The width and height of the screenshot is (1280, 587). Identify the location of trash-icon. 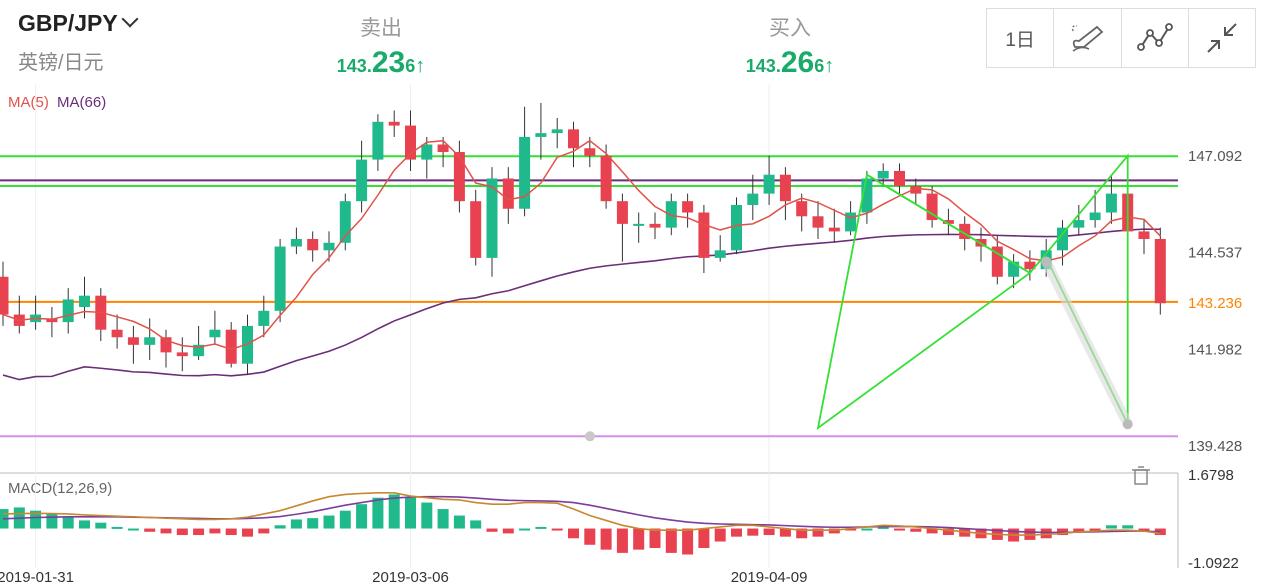
(1141, 475).